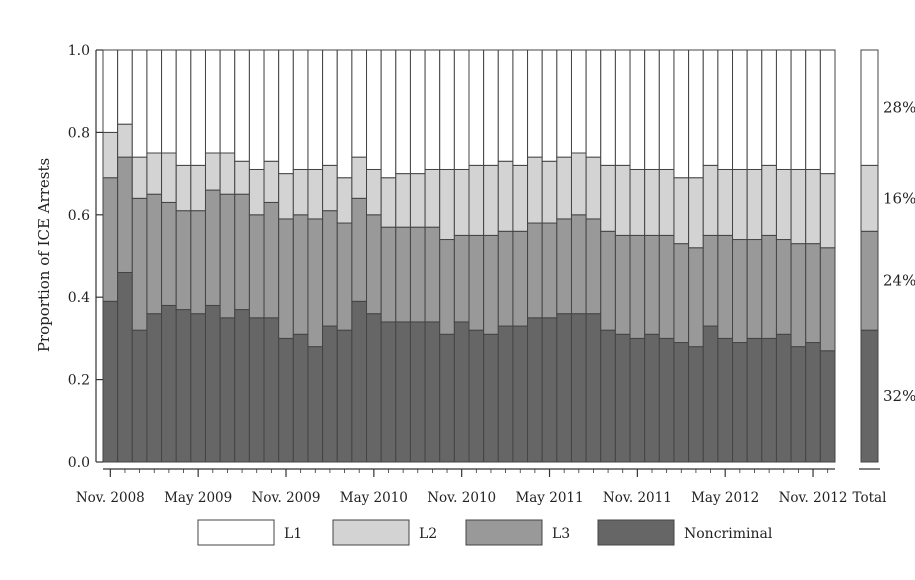  Describe the element at coordinates (79, 133) in the screenshot. I see `y-tick-label: 0.8` at that location.